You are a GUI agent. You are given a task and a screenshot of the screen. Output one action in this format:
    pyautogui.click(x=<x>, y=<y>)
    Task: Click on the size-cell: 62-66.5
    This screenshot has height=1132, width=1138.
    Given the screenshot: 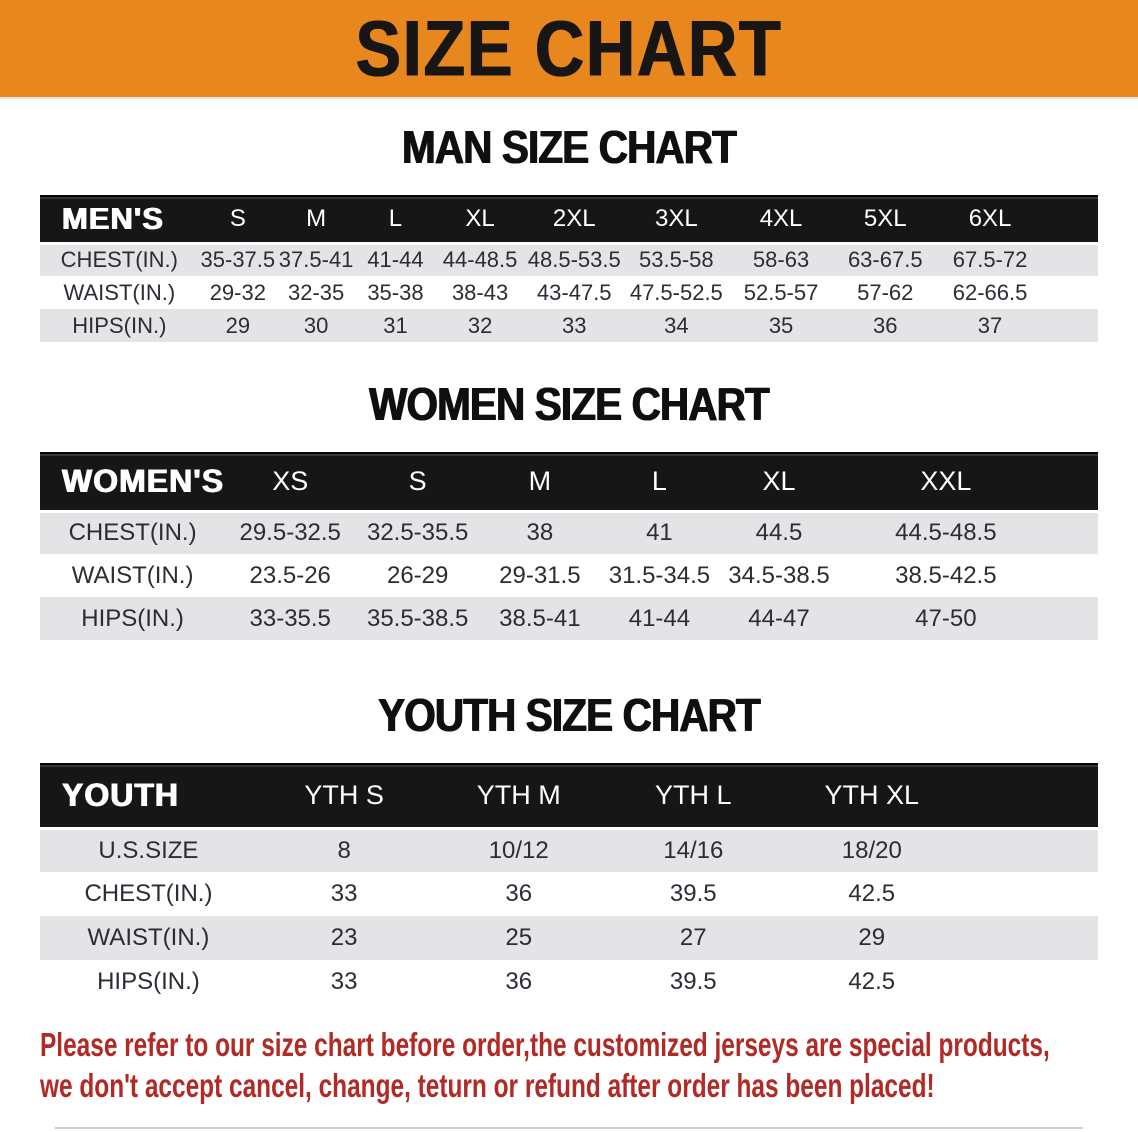 What is the action you would take?
    pyautogui.click(x=1017, y=292)
    